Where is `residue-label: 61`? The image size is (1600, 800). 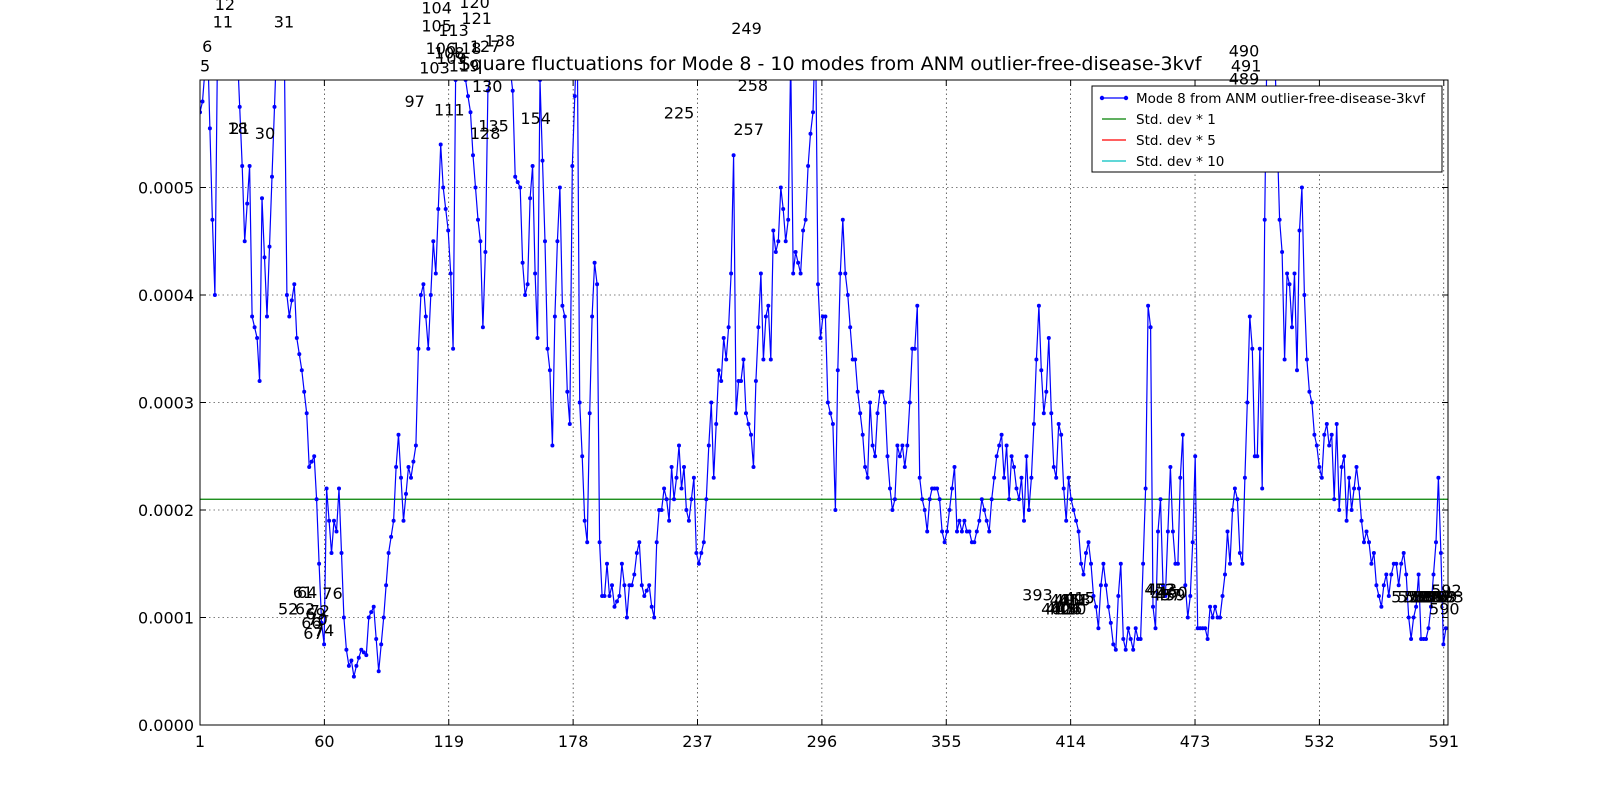
residue-label: 61 is located at coordinates (303, 592).